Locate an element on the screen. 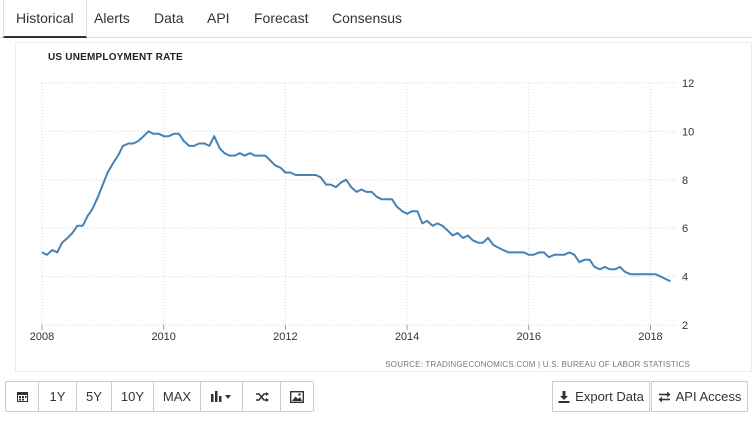 The width and height of the screenshot is (756, 437). x-tick-label: 2012 is located at coordinates (285, 337).